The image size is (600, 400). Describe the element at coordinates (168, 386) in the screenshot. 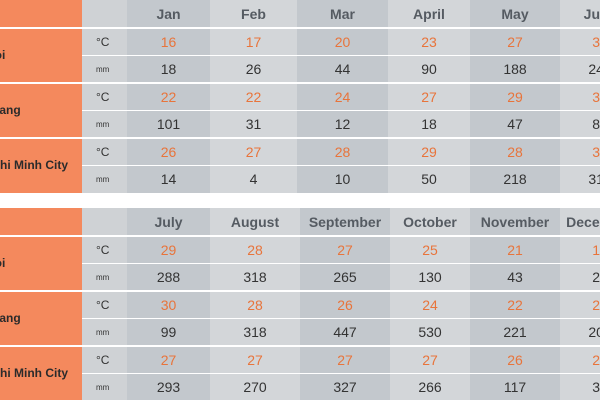

I see `rainfall: 293` at that location.